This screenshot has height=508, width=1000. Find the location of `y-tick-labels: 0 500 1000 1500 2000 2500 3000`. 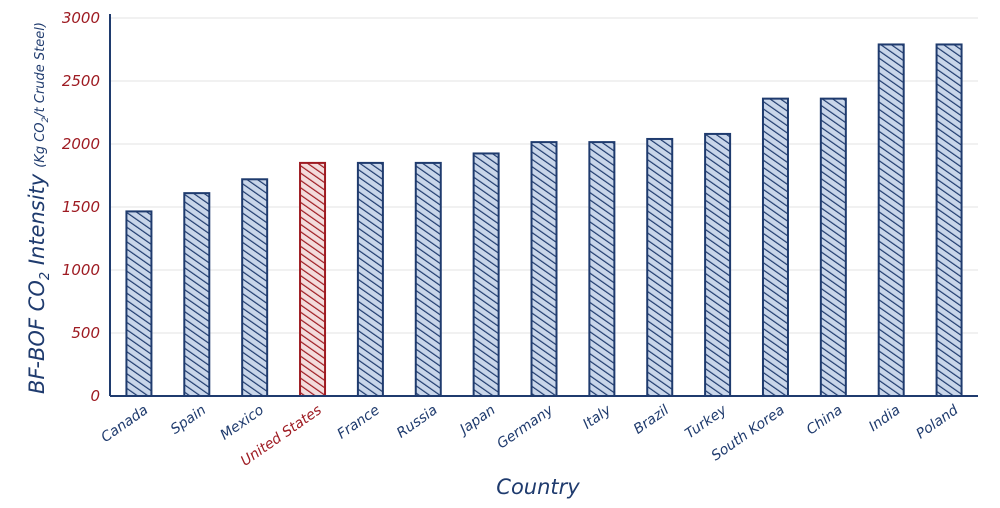

y-tick-labels: 0 500 1000 1500 2000 2500 3000 is located at coordinates (81, 207).